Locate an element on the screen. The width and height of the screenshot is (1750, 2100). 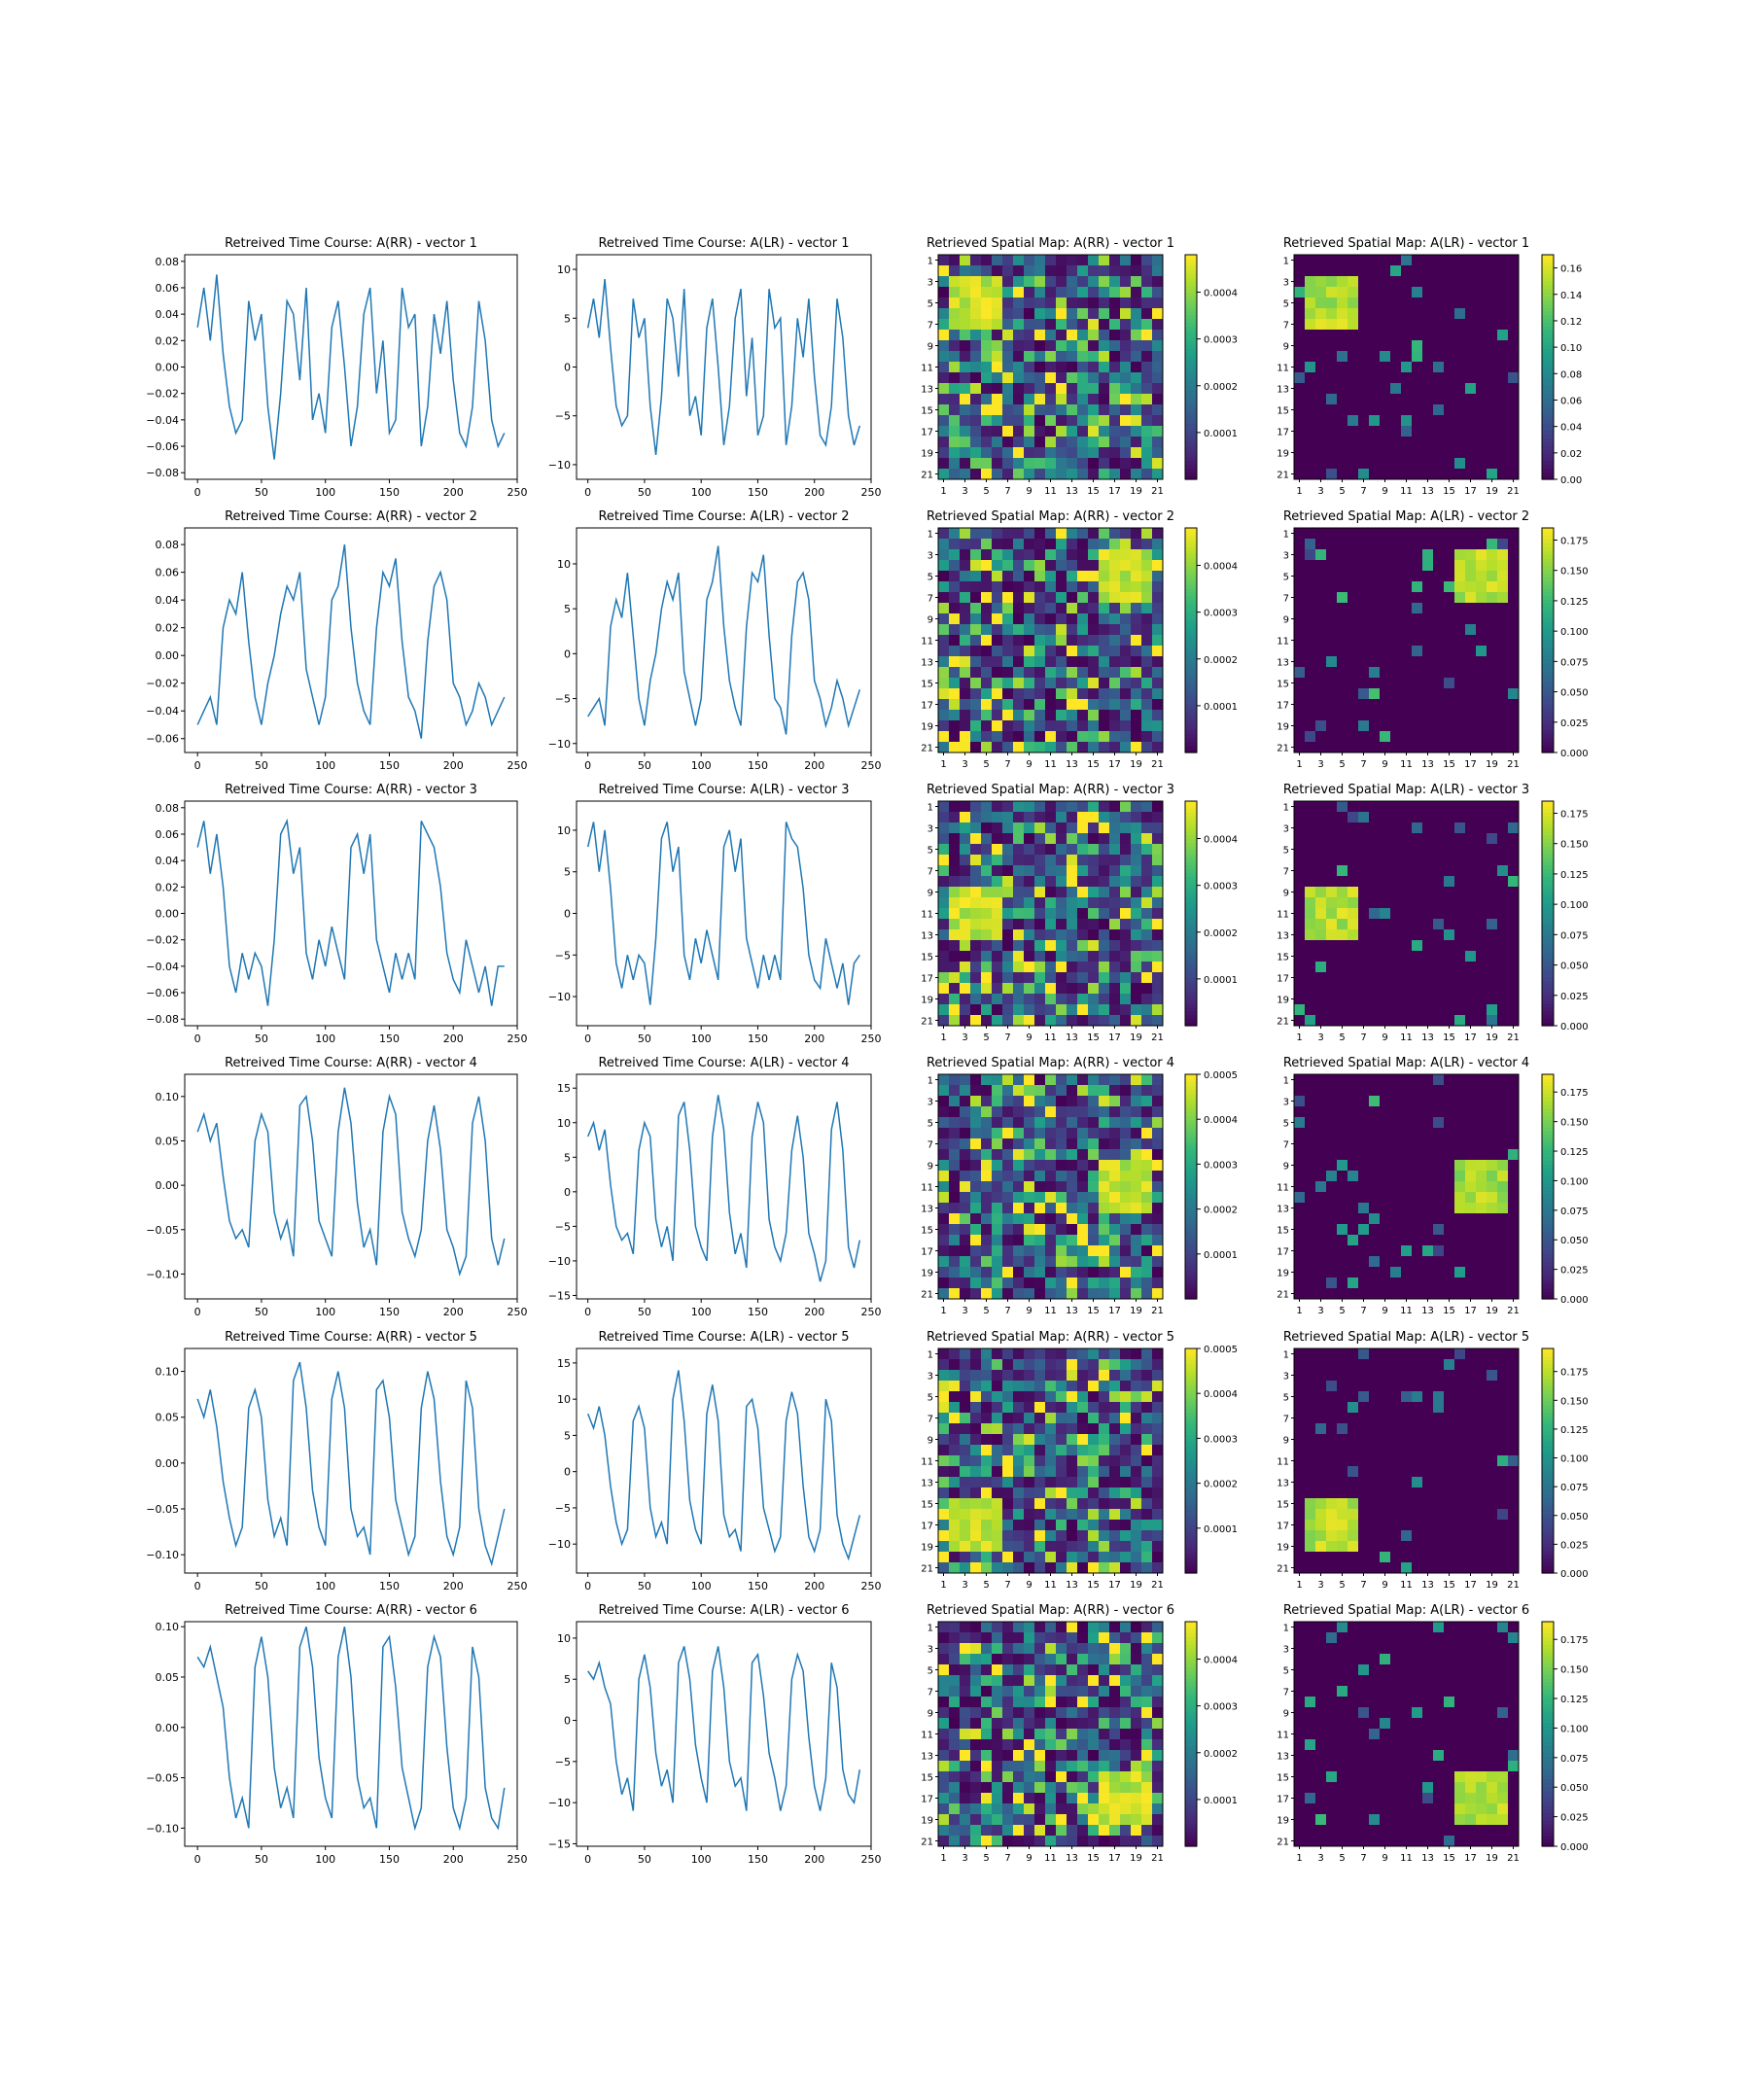
y-tick-label: 21 is located at coordinates (927, 749).